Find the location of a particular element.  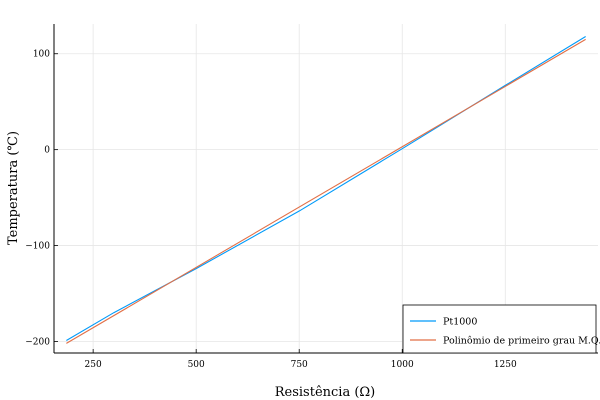

y-tick-label: −200 is located at coordinates (37, 342).